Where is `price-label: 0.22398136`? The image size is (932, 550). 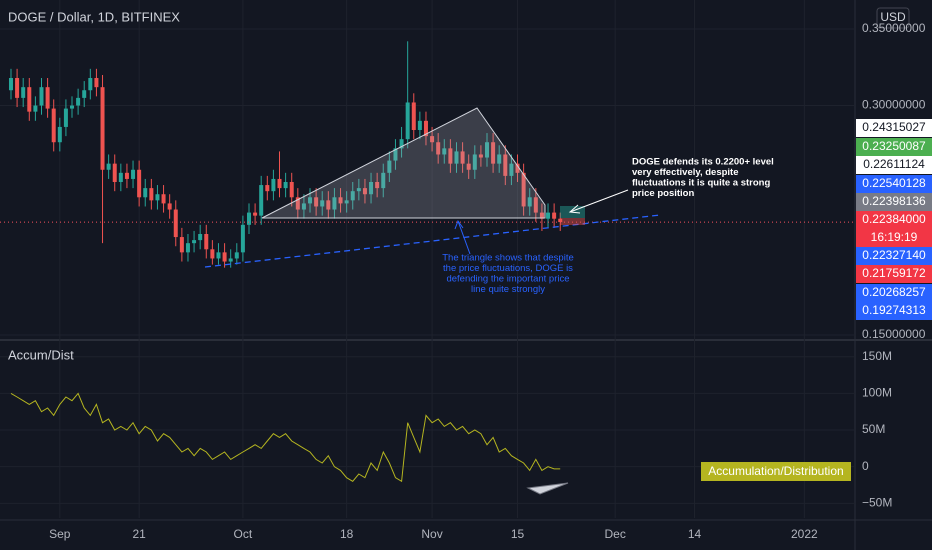
price-label: 0.22398136 is located at coordinates (894, 201).